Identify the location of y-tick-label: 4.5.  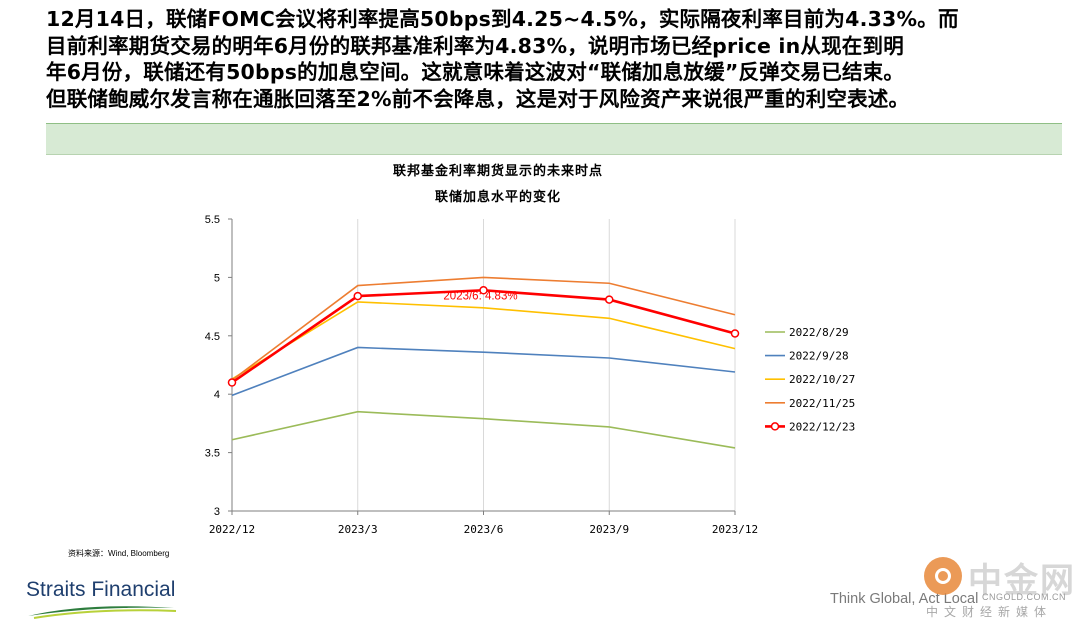
(212, 337).